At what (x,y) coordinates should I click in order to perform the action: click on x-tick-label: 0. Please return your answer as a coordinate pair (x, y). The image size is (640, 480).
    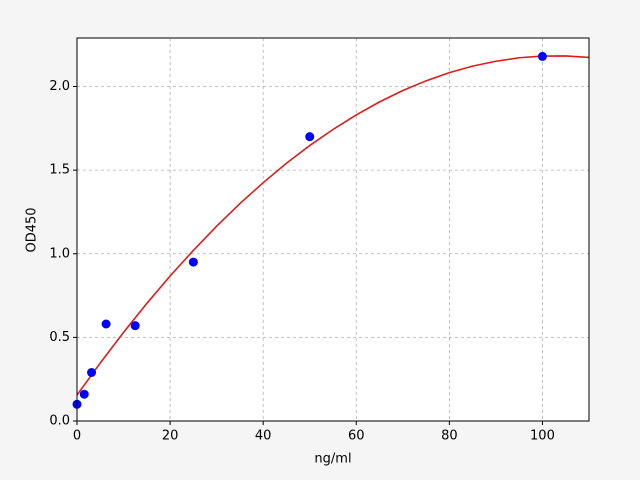
    Looking at the image, I should click on (77, 436).